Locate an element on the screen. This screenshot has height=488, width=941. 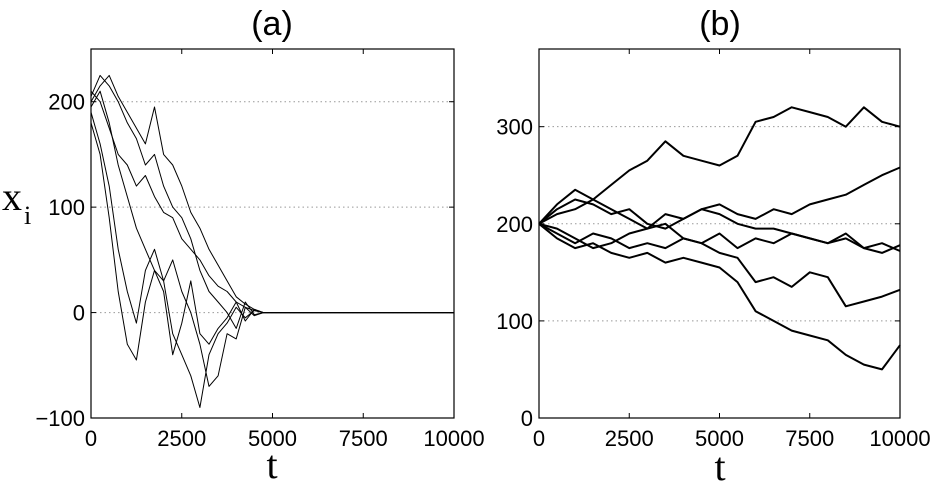
panel-a-title: (a) is located at coordinates (272, 24).